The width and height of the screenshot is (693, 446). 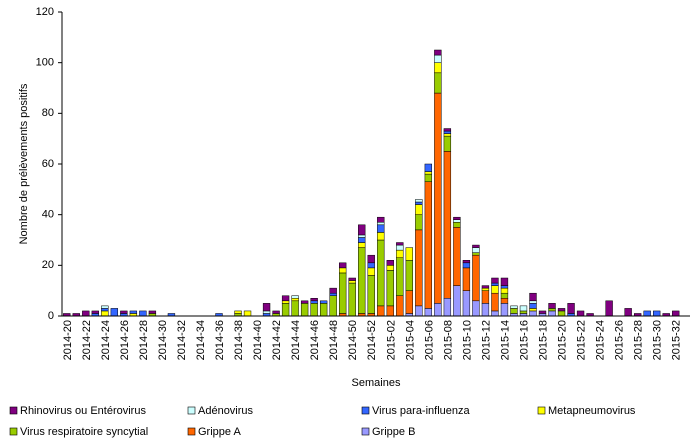 What do you see at coordinates (372, 340) in the screenshot?
I see `x-tick-label: 2014-52` at bounding box center [372, 340].